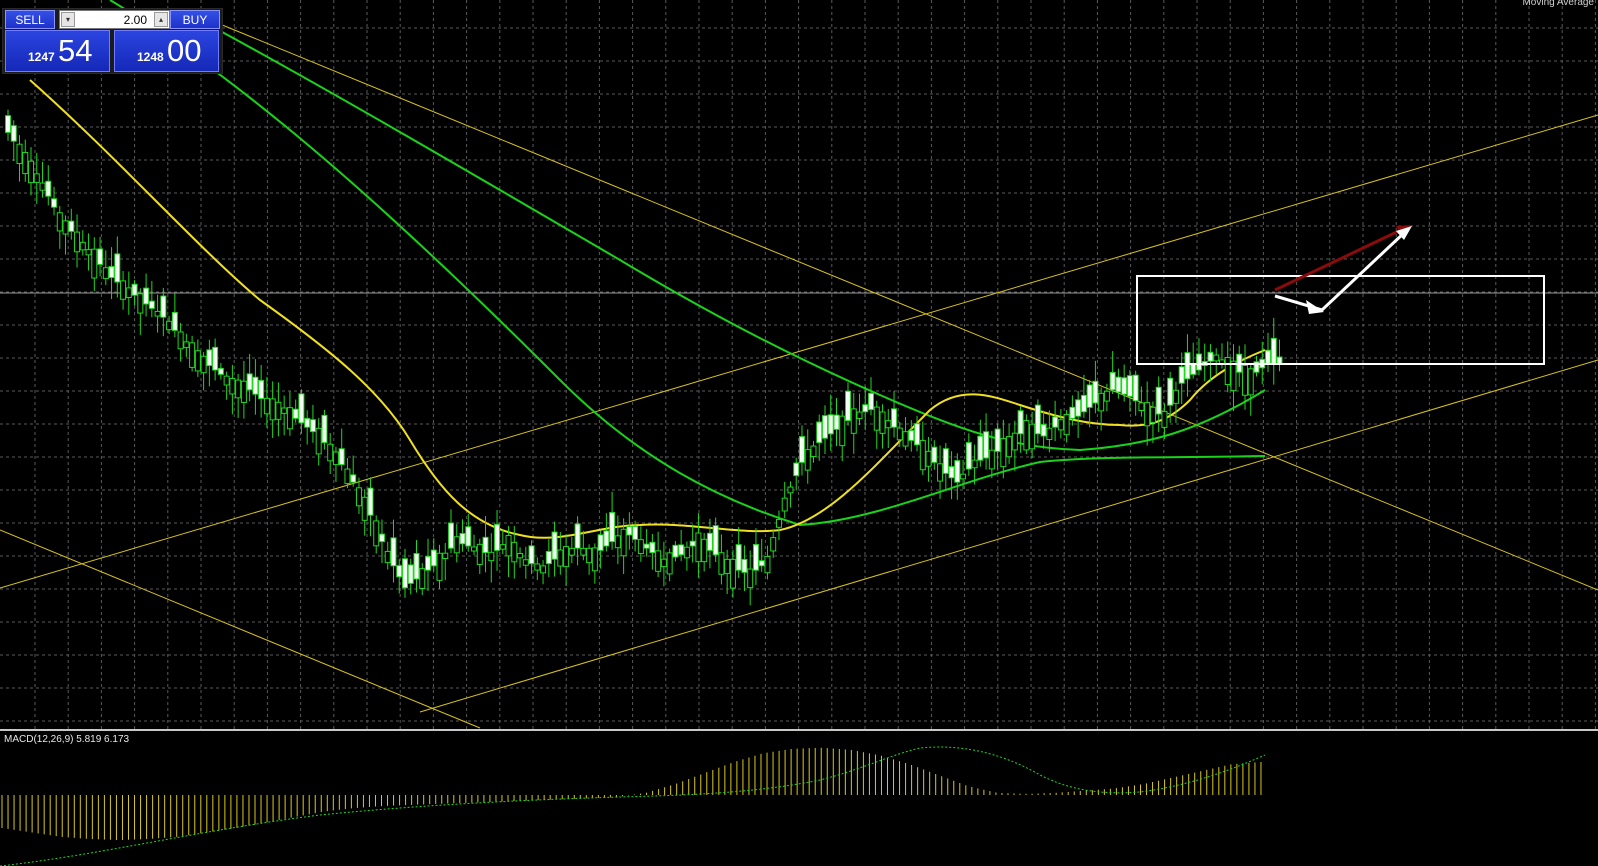 The image size is (1598, 866). I want to click on sell-price-button: 1247 54, so click(57, 51).